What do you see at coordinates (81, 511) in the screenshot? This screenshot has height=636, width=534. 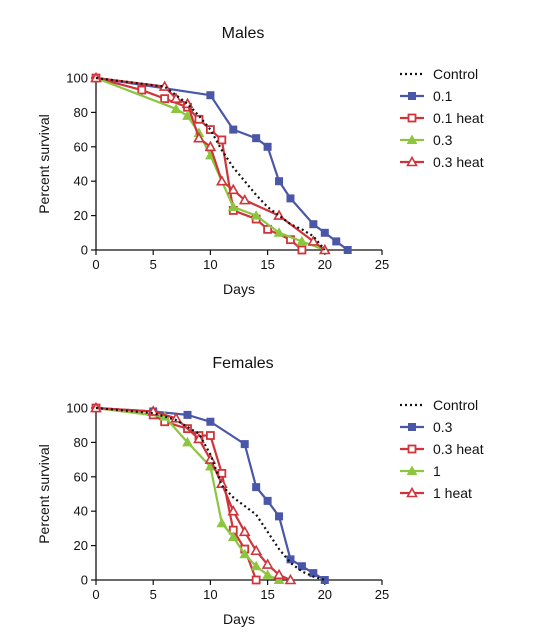 I see `y-tick-label: 40` at bounding box center [81, 511].